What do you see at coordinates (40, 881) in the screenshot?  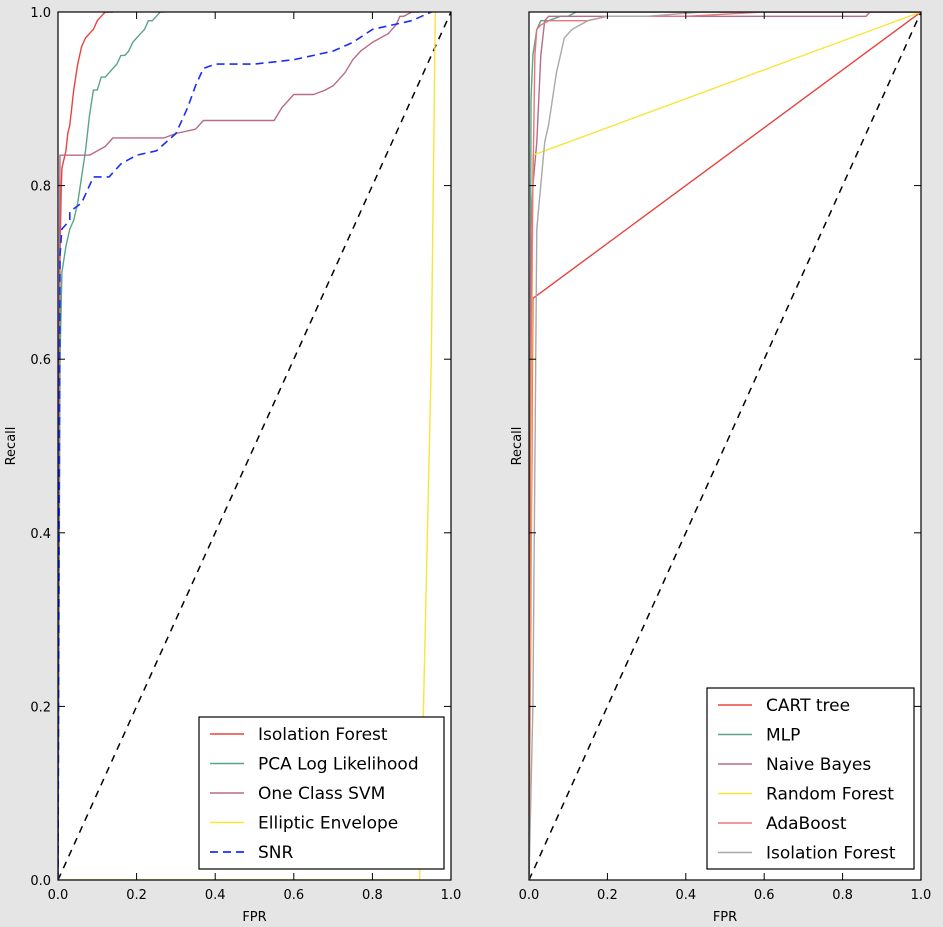 I see `chart-1-y-tick-label: 0.0` at bounding box center [40, 881].